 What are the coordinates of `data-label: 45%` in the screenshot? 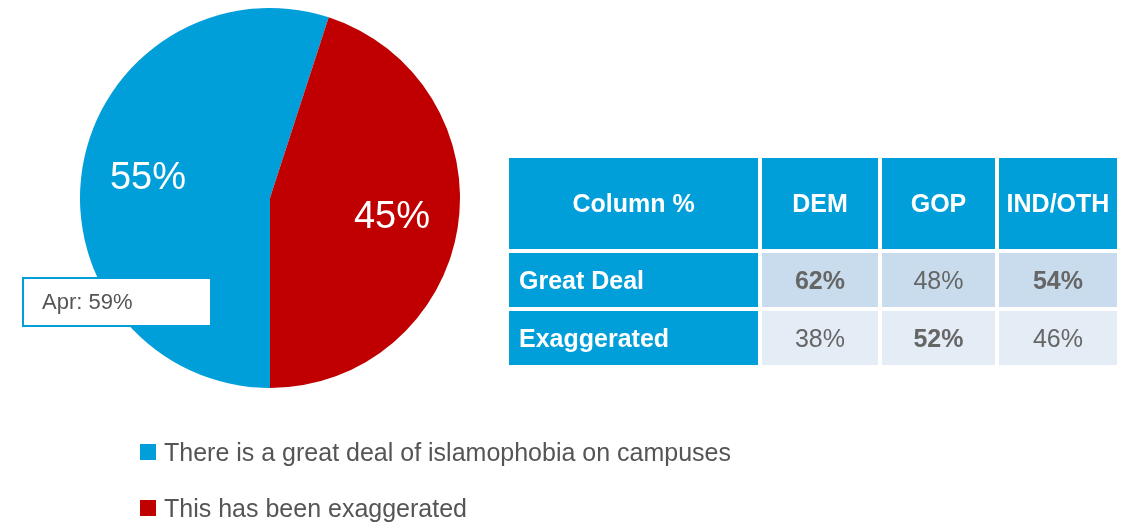 It's located at (392, 214).